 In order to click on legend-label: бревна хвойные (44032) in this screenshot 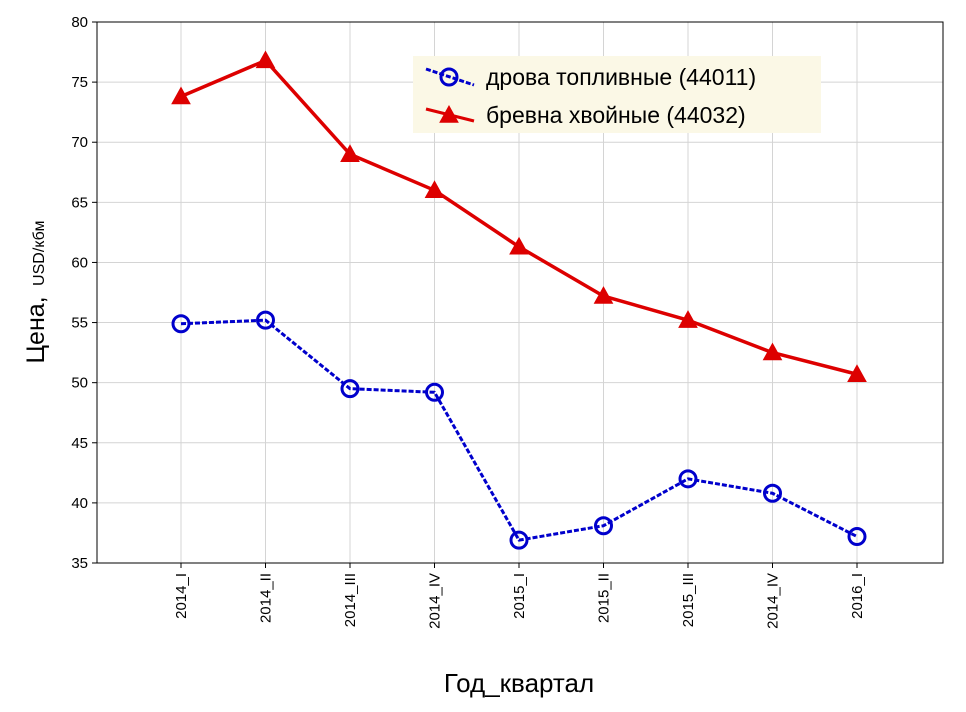, I will do `click(616, 115)`.